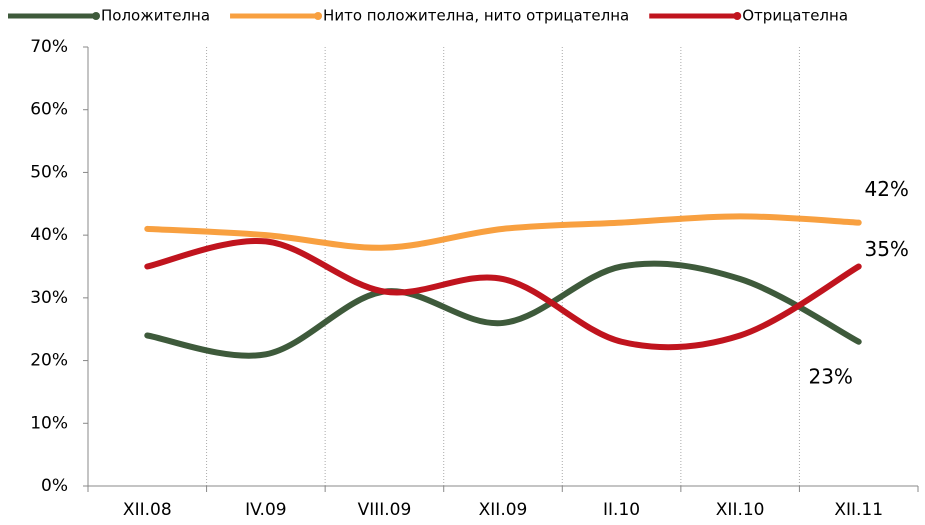  What do you see at coordinates (476, 16) in the screenshot?
I see `legend-label: Нито положителна, нито отрицателна` at bounding box center [476, 16].